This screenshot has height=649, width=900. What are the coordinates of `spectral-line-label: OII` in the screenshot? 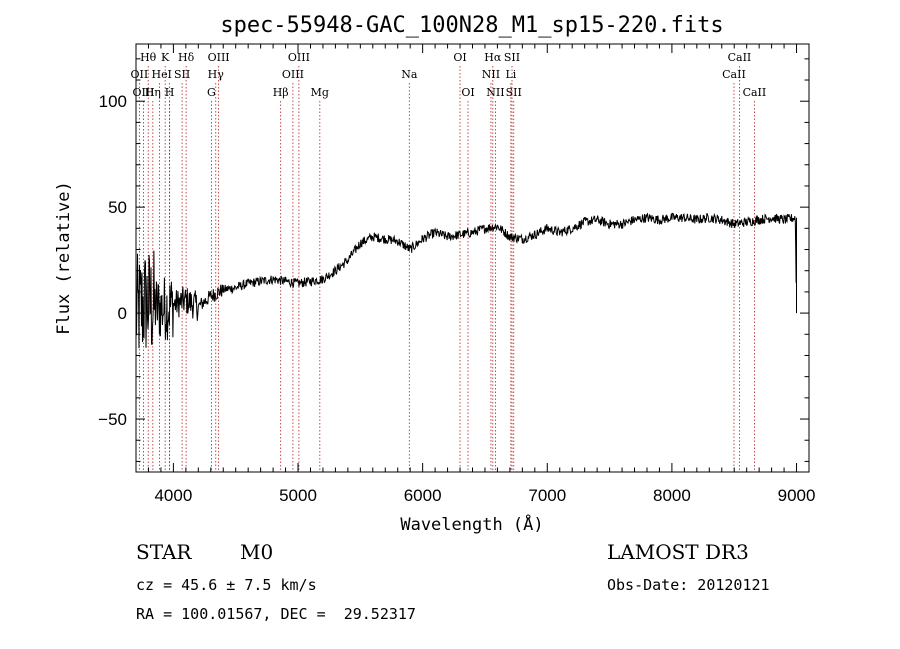 It's located at (140, 74).